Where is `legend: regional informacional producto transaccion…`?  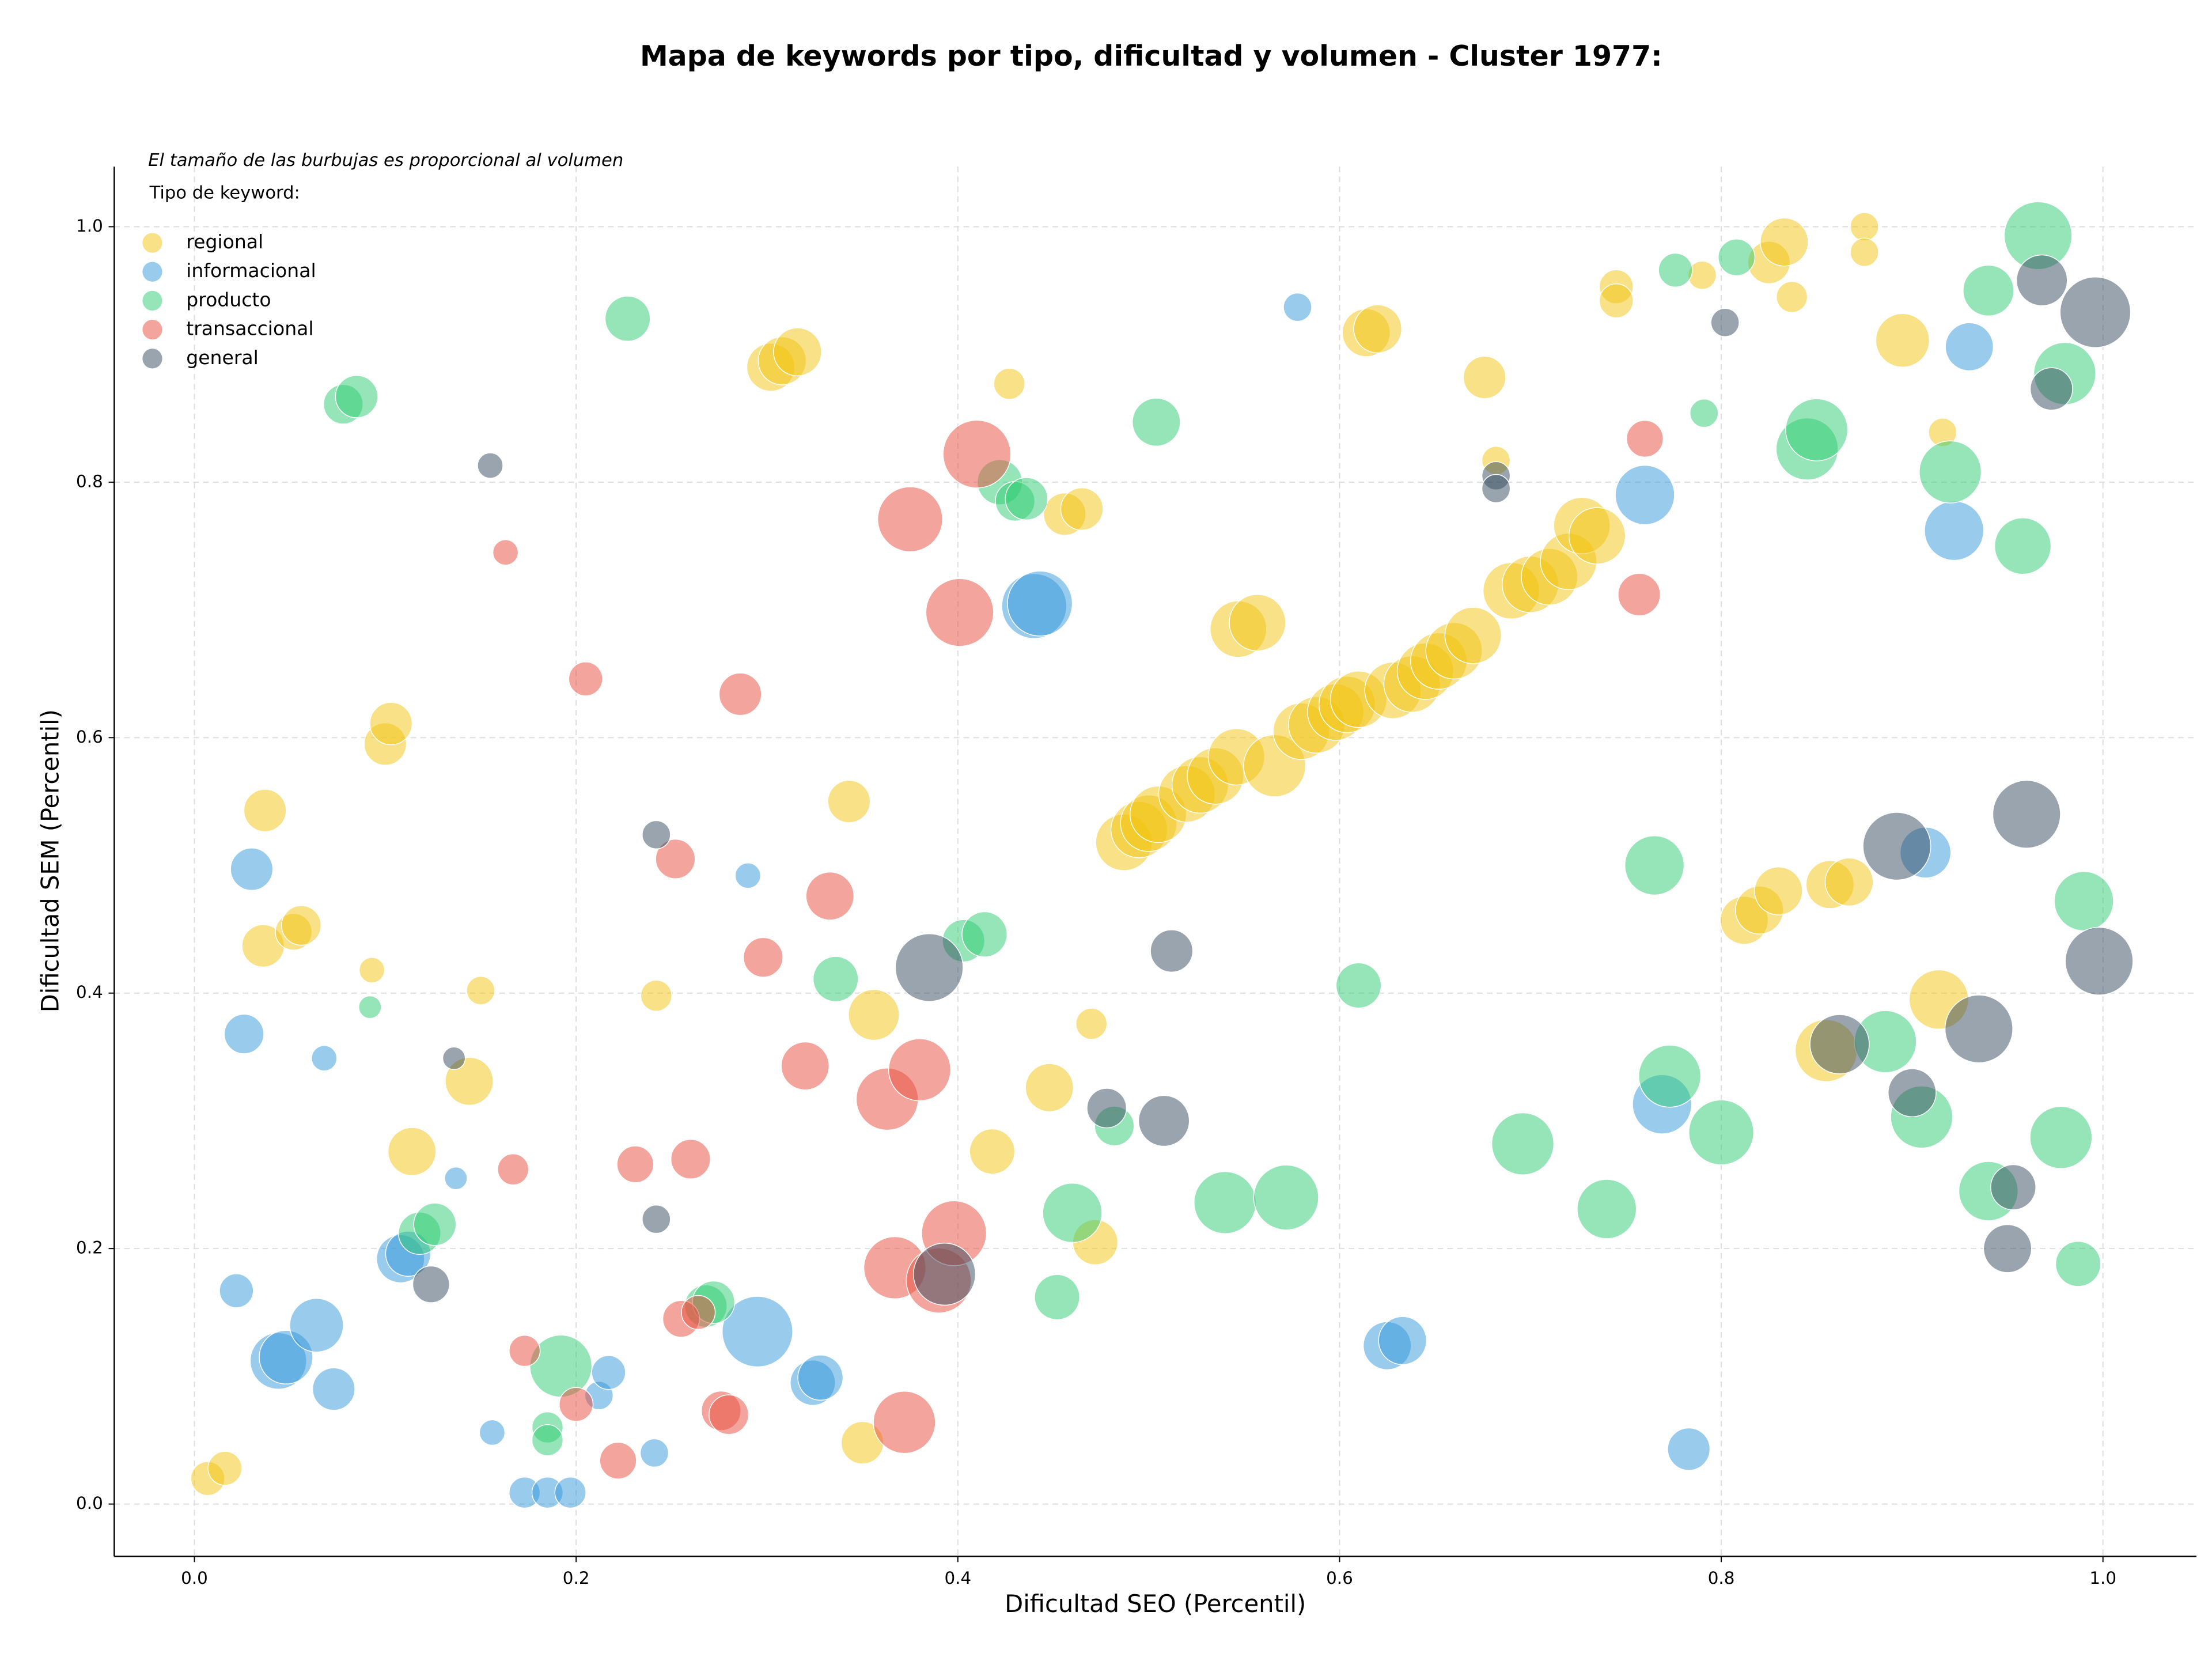 legend: regional informacional producto transaccion… is located at coordinates (229, 299).